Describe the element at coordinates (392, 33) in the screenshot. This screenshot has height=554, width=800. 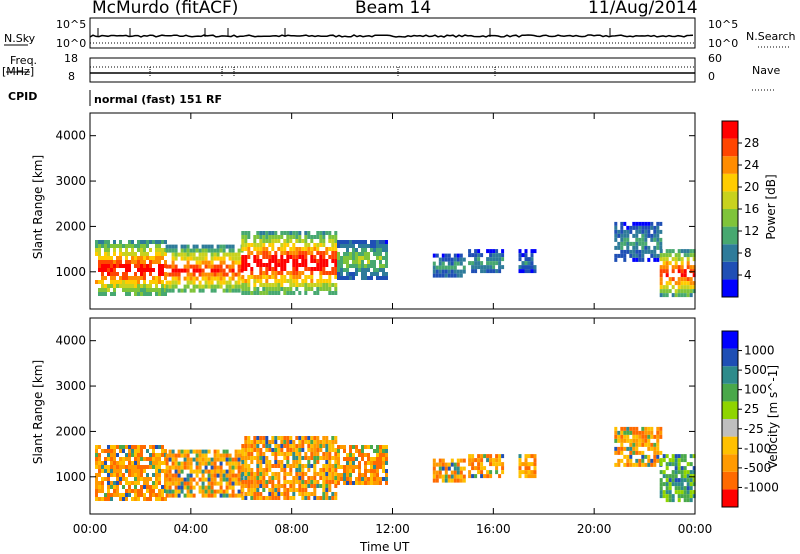
I see `nsky-panel-frame` at that location.